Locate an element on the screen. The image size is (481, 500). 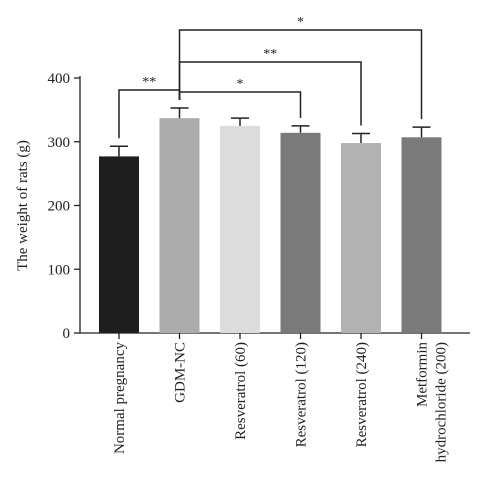
x-tick-label-line: Resveratrol (240) is located at coordinates (362, 394).